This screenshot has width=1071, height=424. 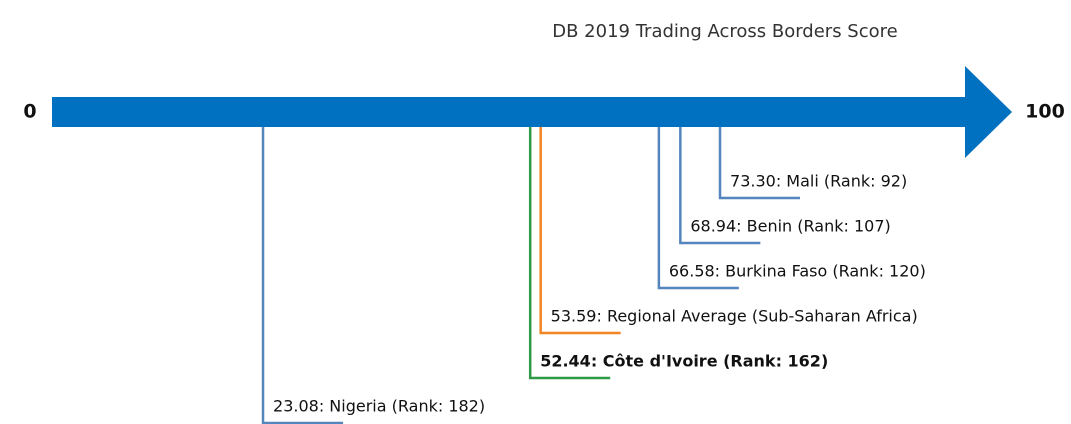 I want to click on x-tick-label: 0, so click(x=29, y=112).